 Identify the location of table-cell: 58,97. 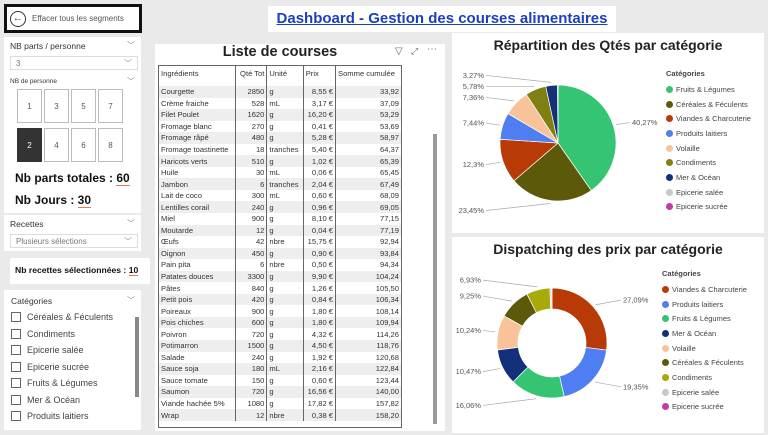
(368, 138).